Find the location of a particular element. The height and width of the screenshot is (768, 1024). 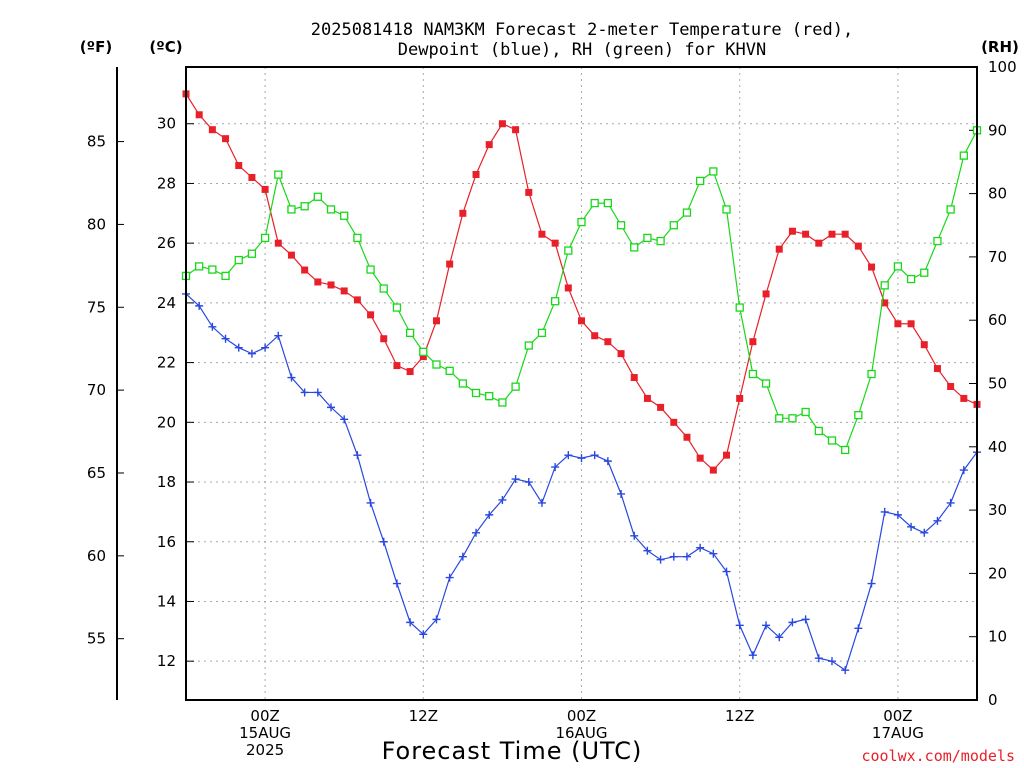

celsius-axis-label: (ºC) is located at coordinates (165, 47).